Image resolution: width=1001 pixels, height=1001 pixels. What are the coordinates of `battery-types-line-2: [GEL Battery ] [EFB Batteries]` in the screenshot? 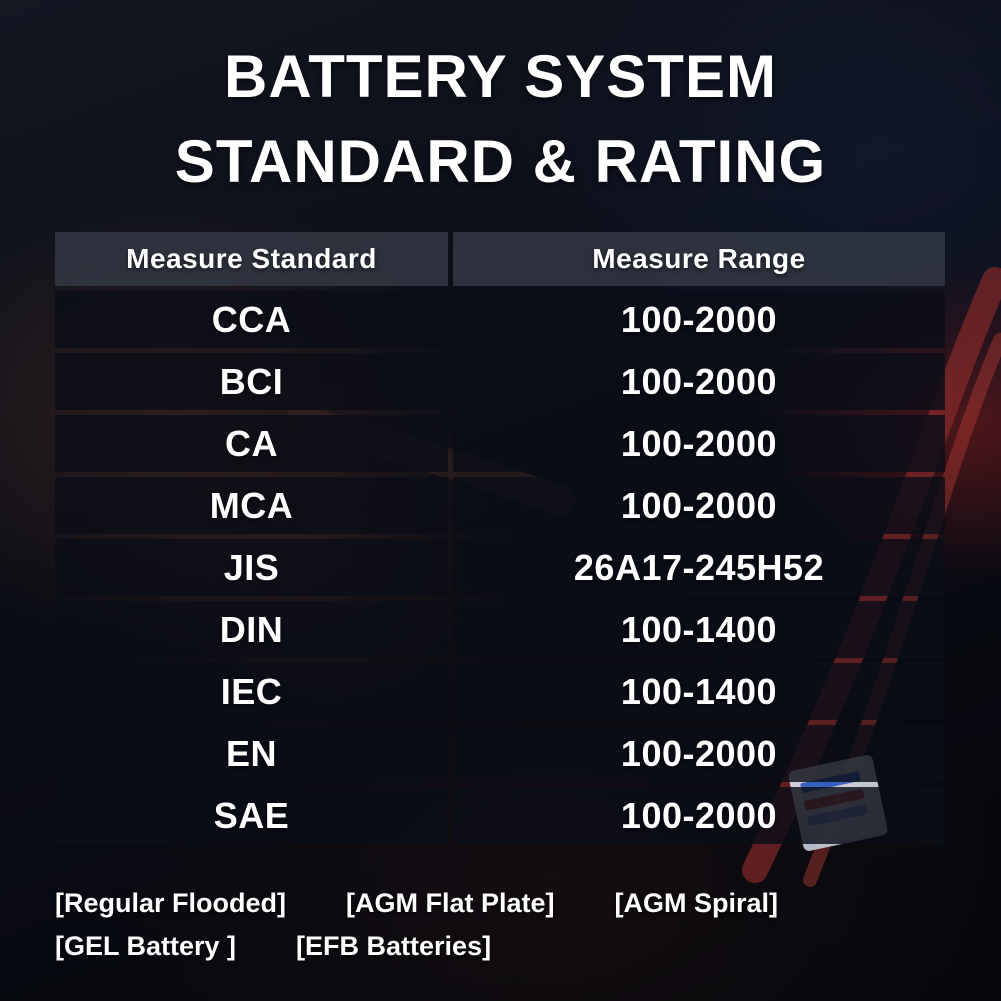 It's located at (416, 946).